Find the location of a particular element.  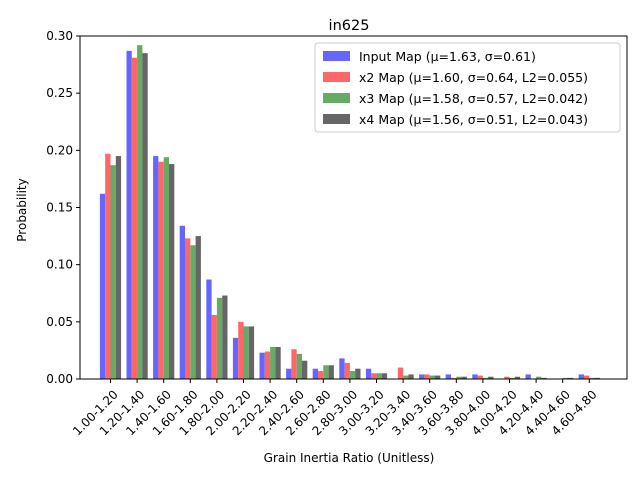

bar-s1-2.40-2.60 is located at coordinates (294, 364).